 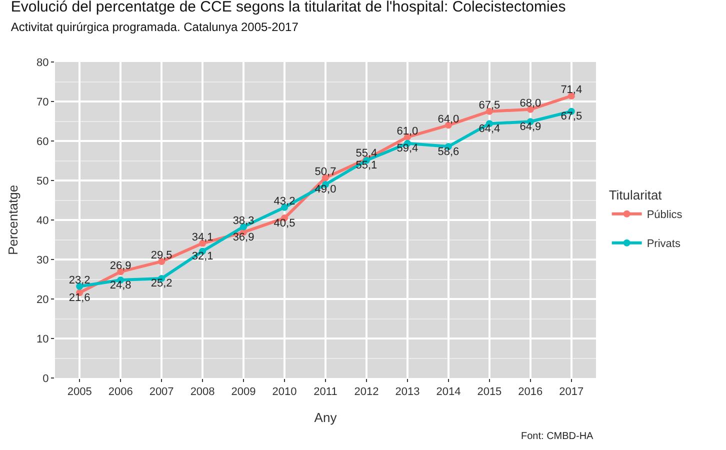 What do you see at coordinates (42, 181) in the screenshot?
I see `y-tick-label: 50` at bounding box center [42, 181].